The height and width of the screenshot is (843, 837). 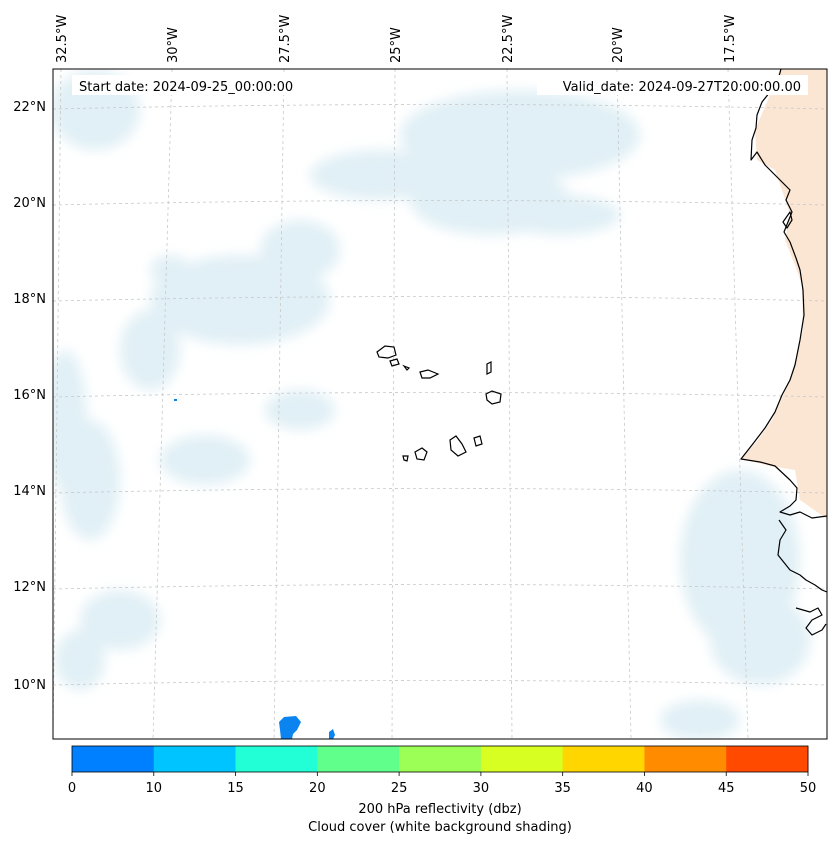 What do you see at coordinates (399, 788) in the screenshot?
I see `colorbar-tick-label: 25` at bounding box center [399, 788].